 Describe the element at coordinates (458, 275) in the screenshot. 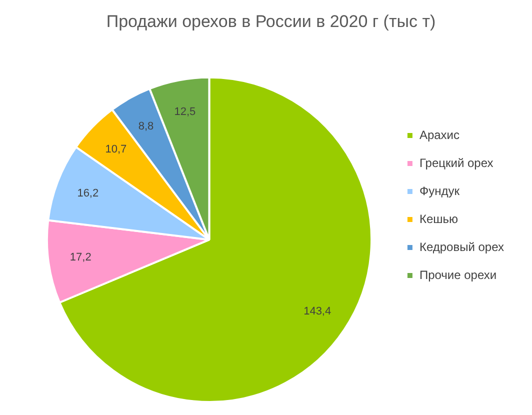

I see `legend-label: Прочие орехи` at that location.